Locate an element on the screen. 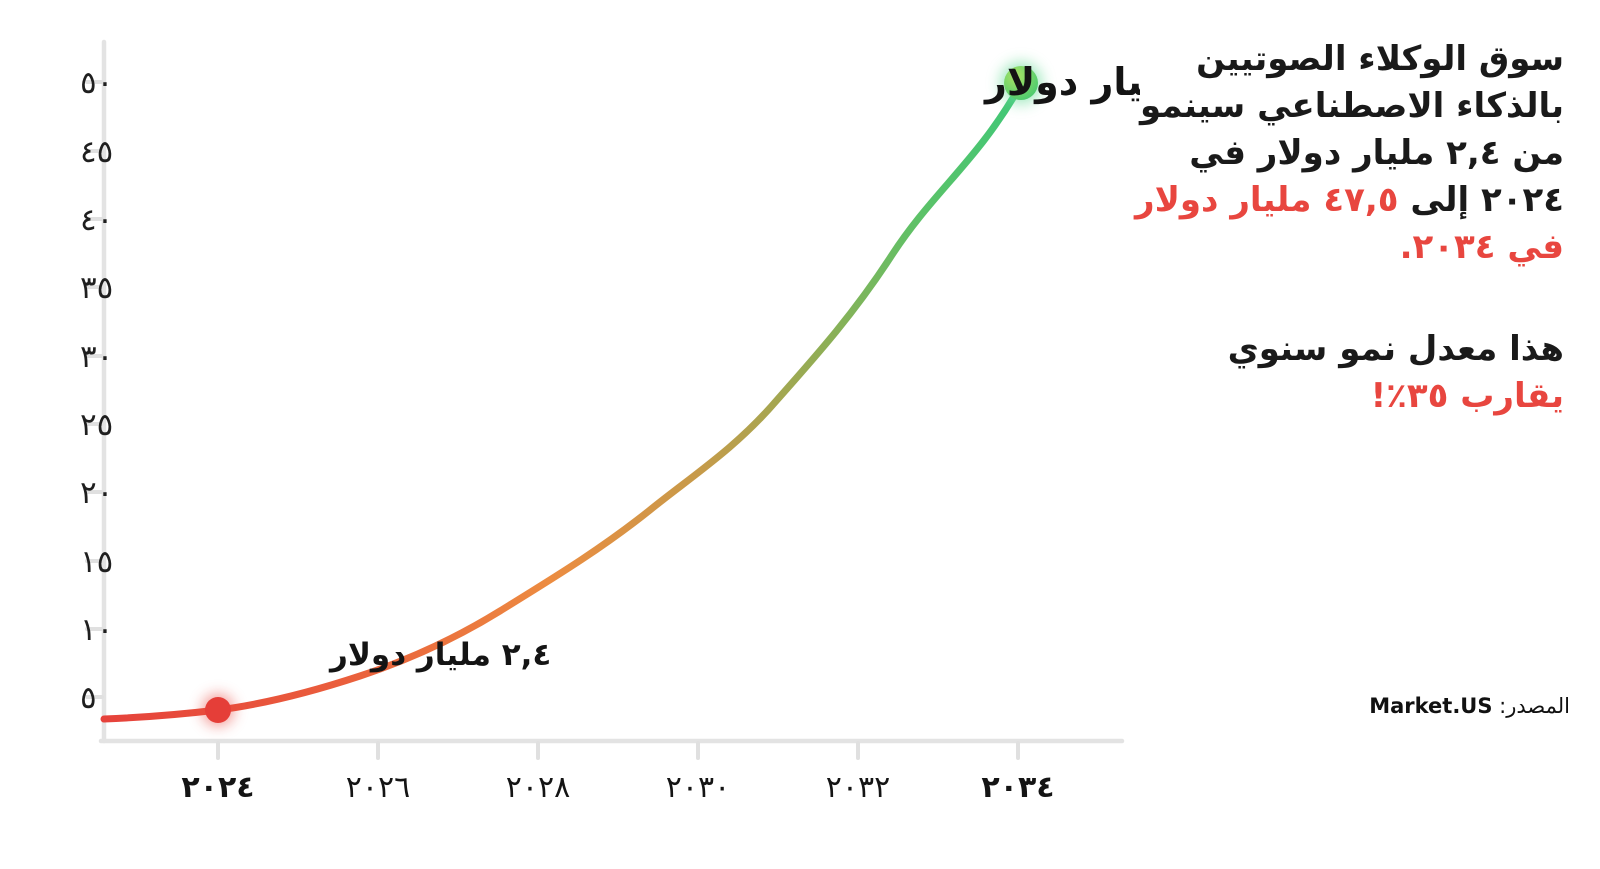 This screenshot has width=1600, height=869. headline-text-black: ٢٠٢٤ إلى is located at coordinates (1481, 200).